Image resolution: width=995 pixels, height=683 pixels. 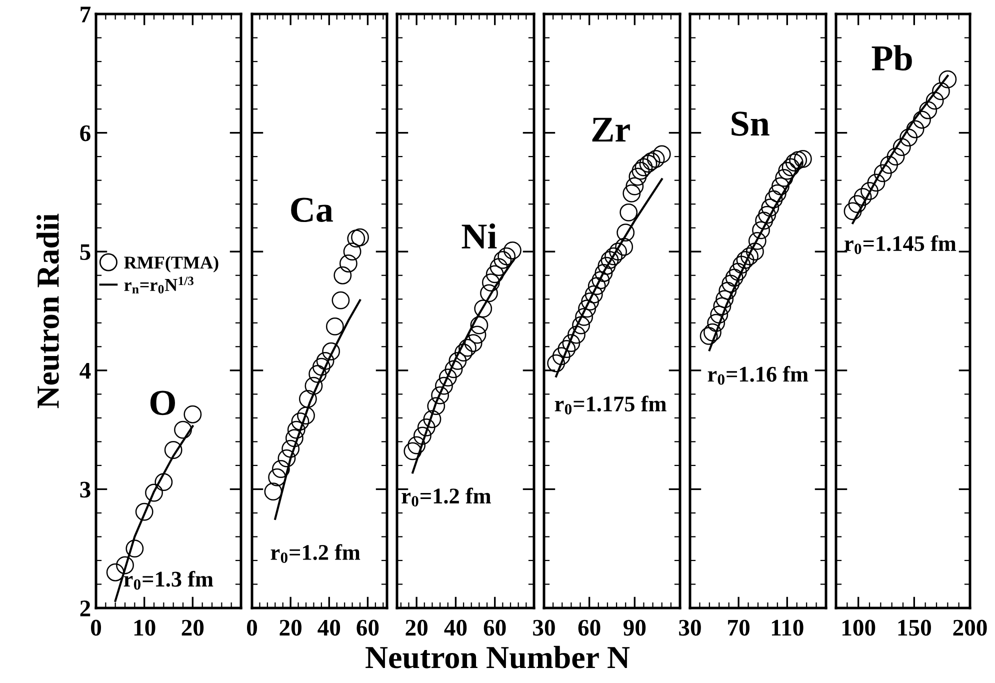 What do you see at coordinates (611, 130) in the screenshot?
I see `annotation: Zr` at bounding box center [611, 130].